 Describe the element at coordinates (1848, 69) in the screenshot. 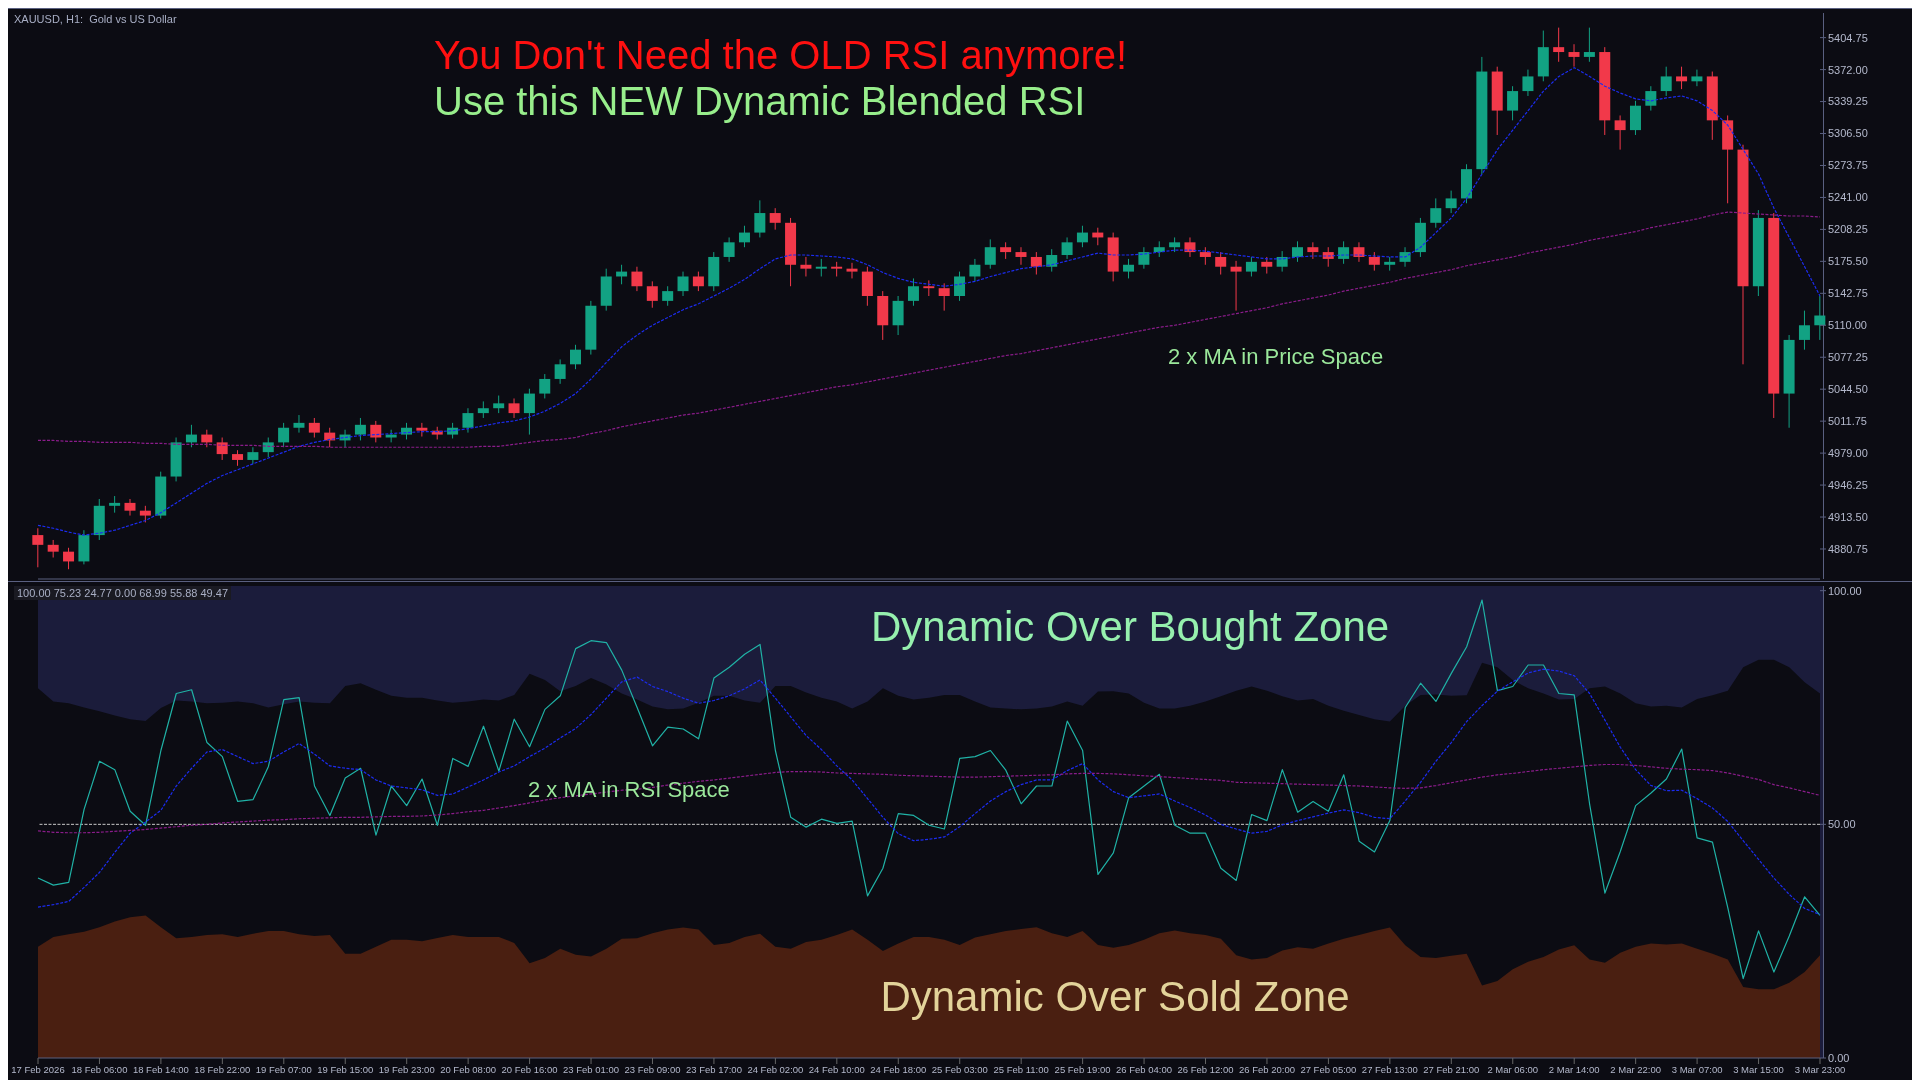

I see `y-tick-label: 5372.00` at that location.